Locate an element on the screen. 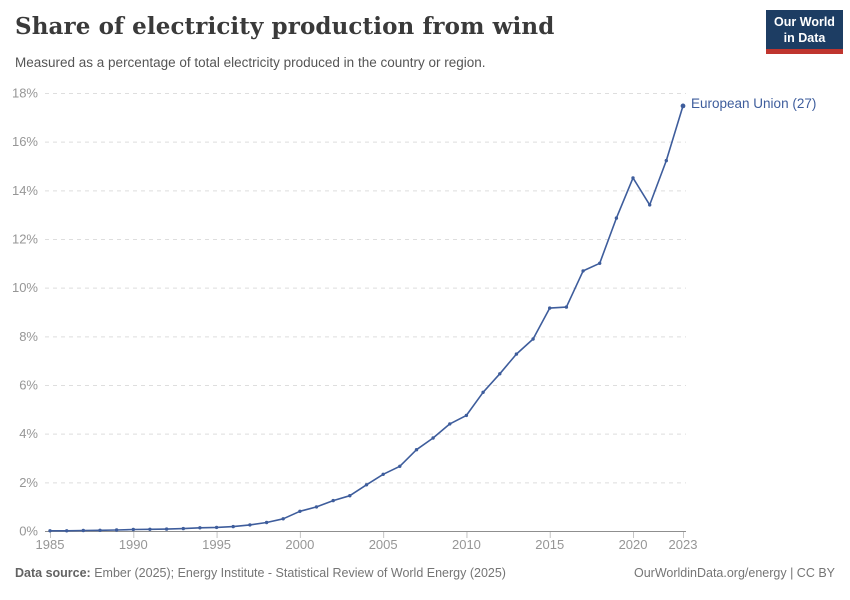  x-tick-label: 2000 is located at coordinates (299, 544).